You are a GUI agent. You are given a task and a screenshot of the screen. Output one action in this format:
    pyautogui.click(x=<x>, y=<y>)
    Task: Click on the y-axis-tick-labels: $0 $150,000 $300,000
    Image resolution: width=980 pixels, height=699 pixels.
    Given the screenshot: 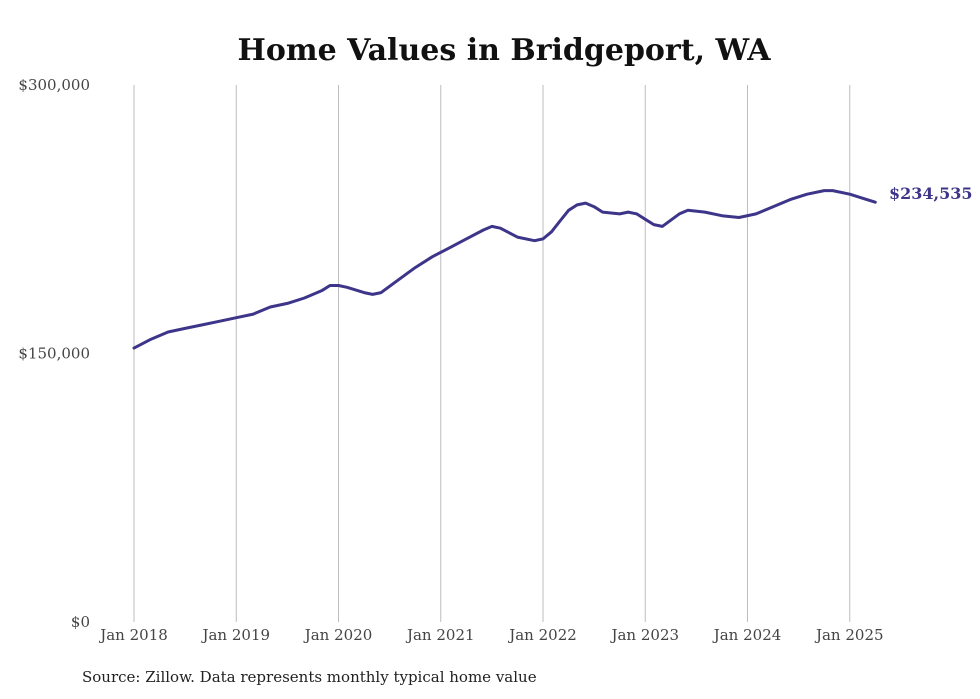 What is the action you would take?
    pyautogui.click(x=54, y=353)
    